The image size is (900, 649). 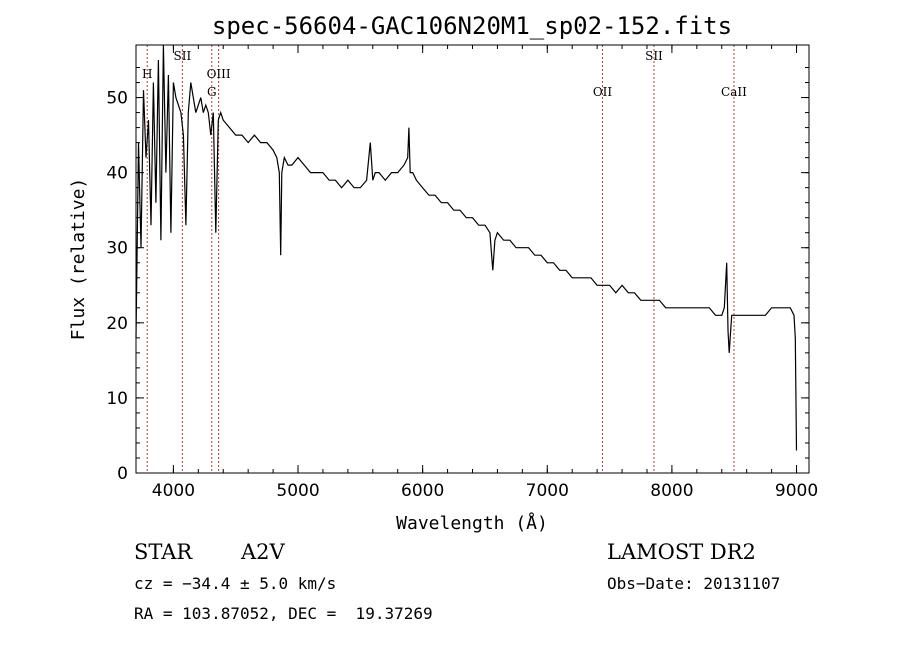 What do you see at coordinates (117, 249) in the screenshot?
I see `y-tick-label: 30` at bounding box center [117, 249].